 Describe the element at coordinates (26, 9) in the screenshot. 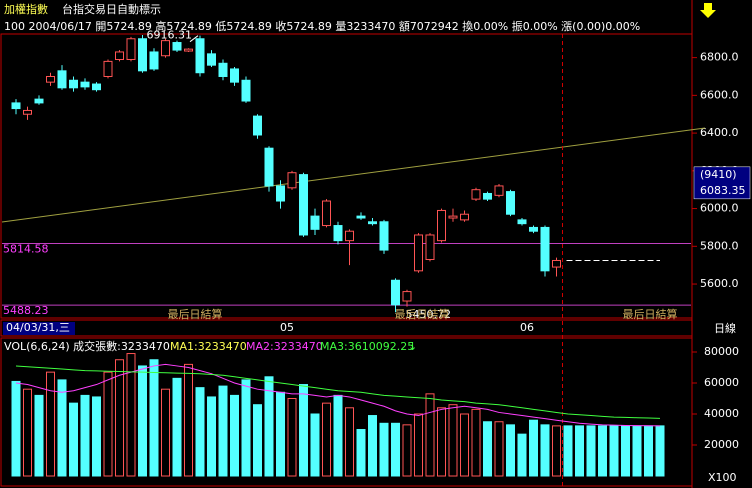

I see `title: 加權指數` at that location.